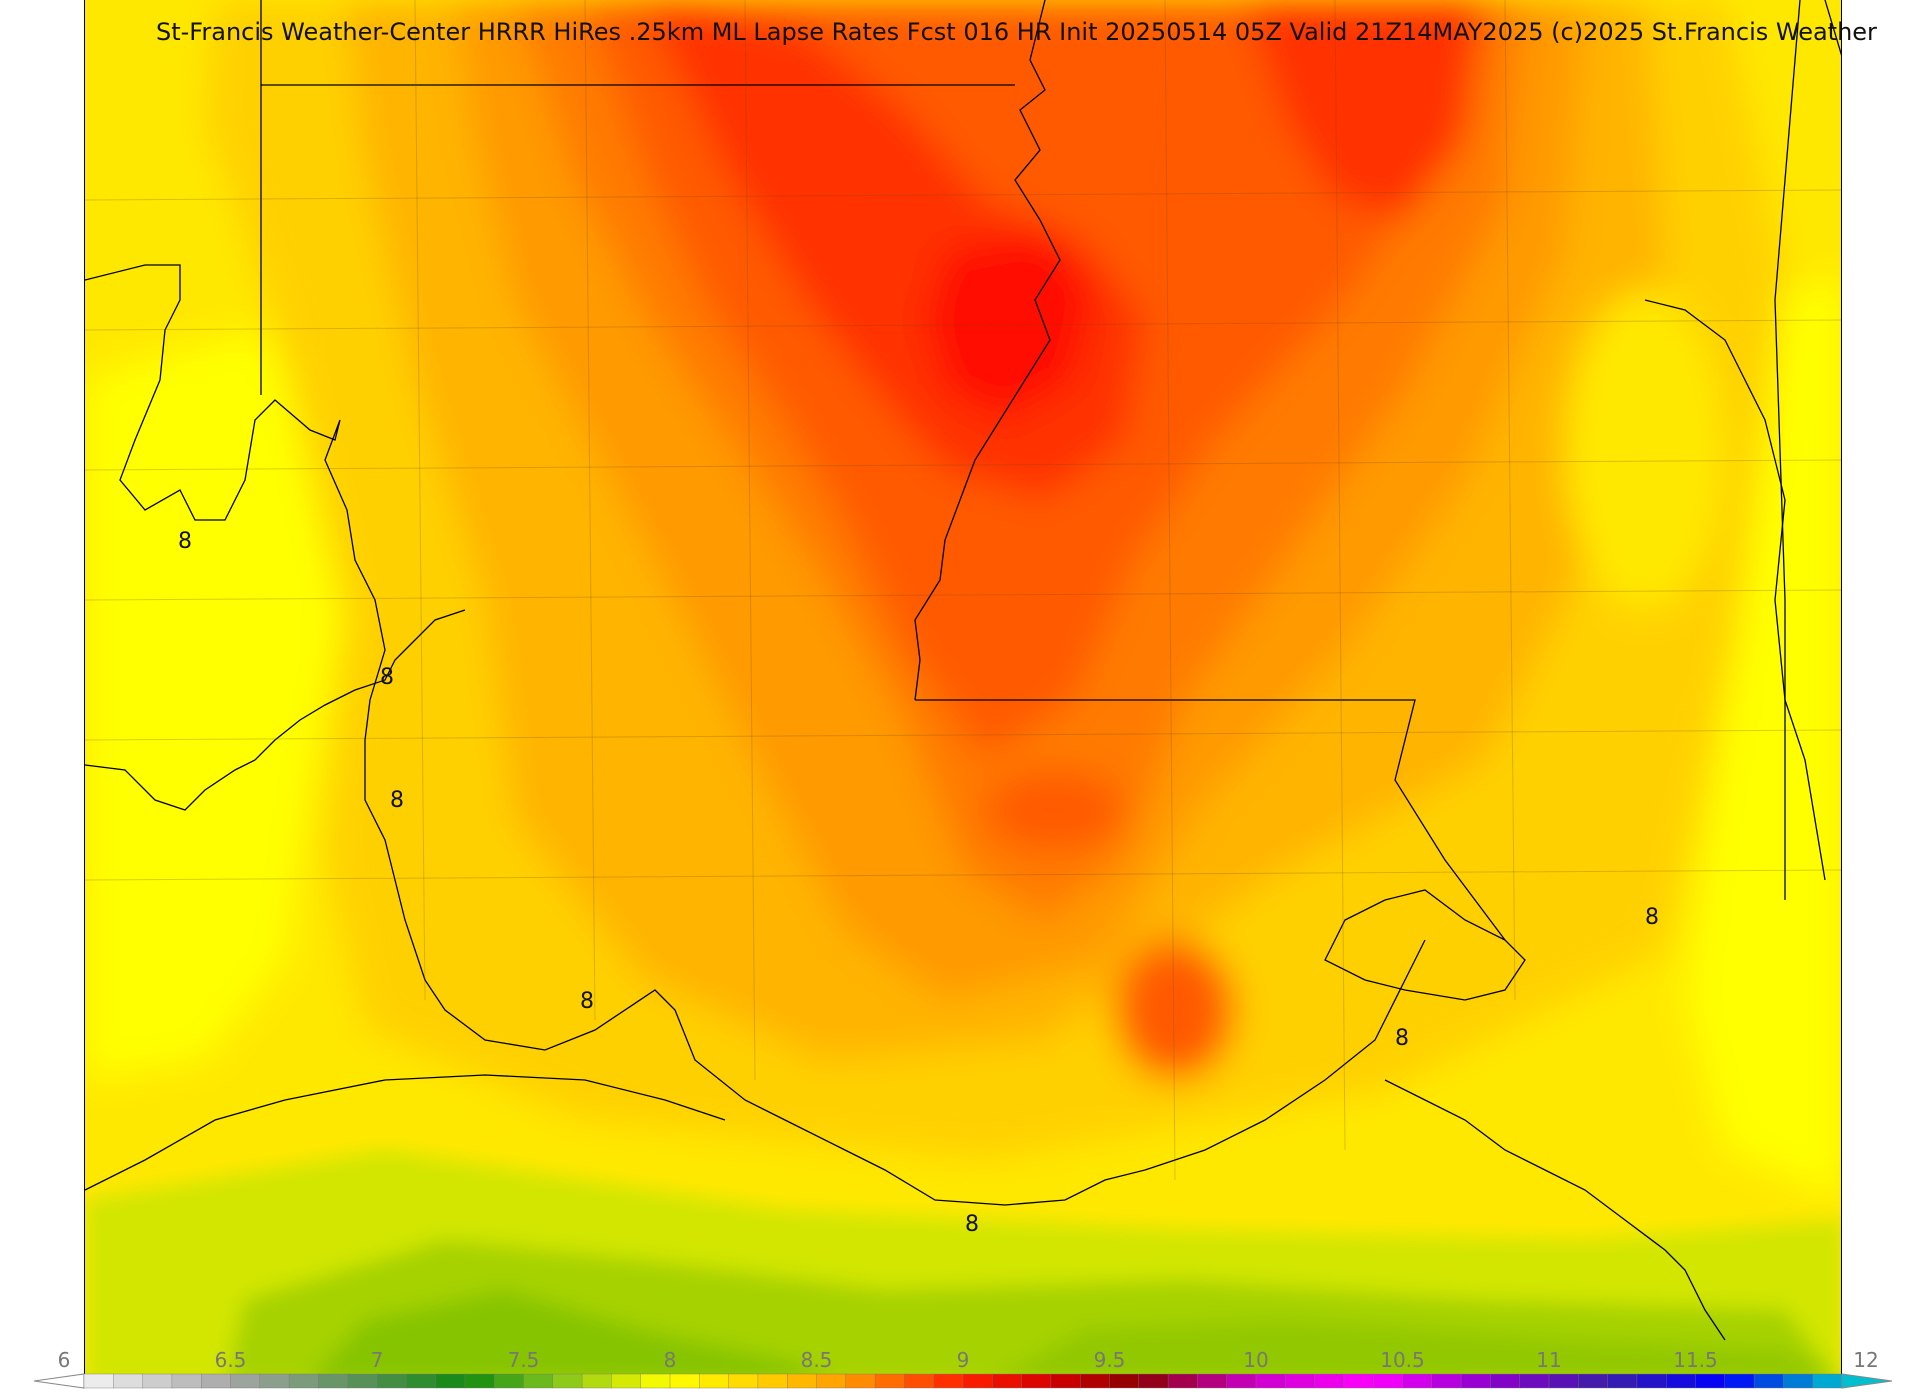  What do you see at coordinates (1652, 917) in the screenshot?
I see `contour-label-7: 8` at bounding box center [1652, 917].